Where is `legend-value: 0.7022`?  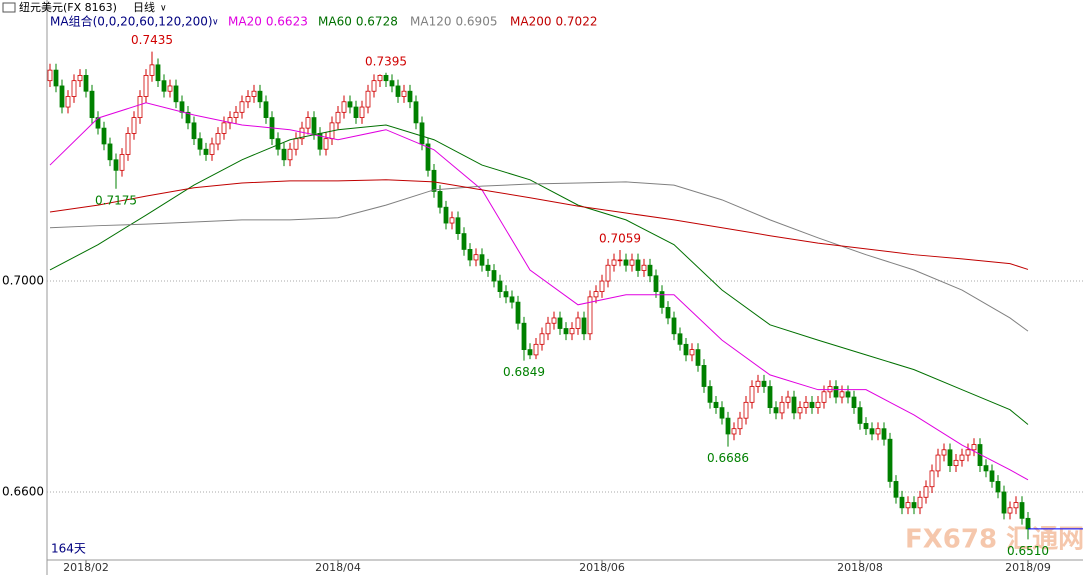 legend-value: 0.7022 is located at coordinates (576, 22).